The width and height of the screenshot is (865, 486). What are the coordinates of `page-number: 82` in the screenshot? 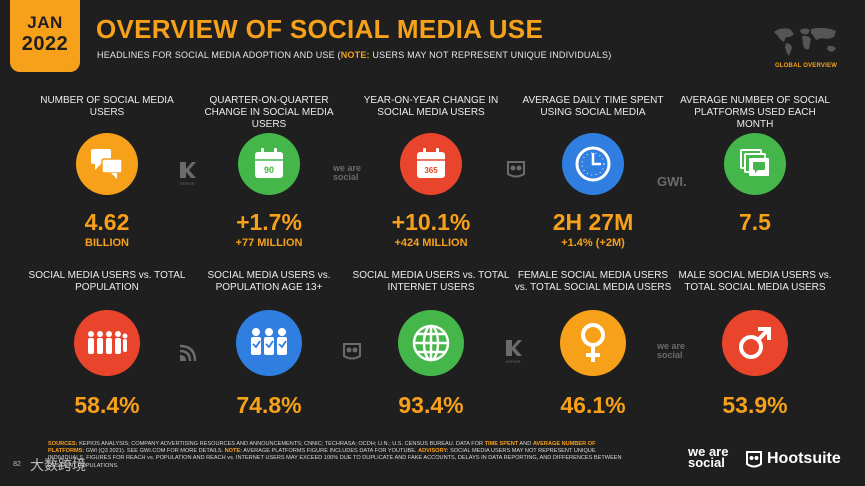 It's located at (17, 464).